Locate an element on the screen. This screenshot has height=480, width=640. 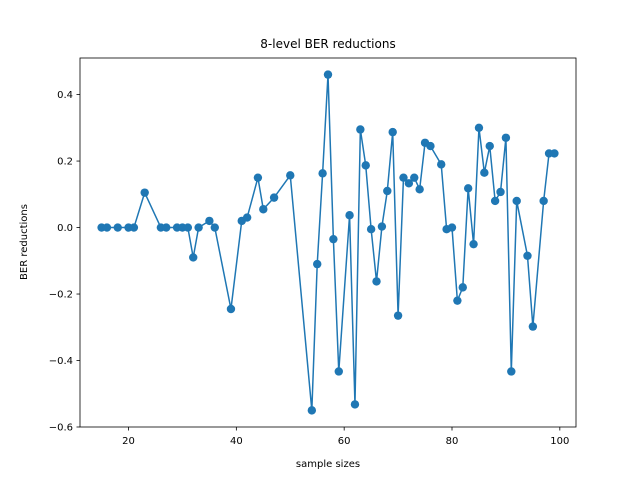
x-axis-label: sample sizes is located at coordinates (328, 464).